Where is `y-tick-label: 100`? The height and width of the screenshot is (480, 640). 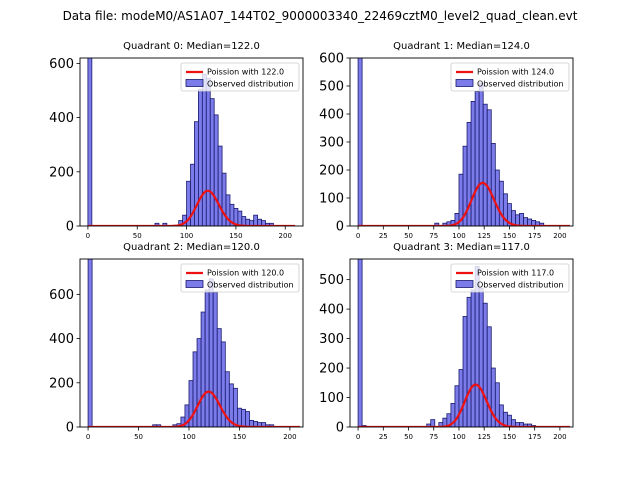 y-tick-label: 100 is located at coordinates (331, 398).